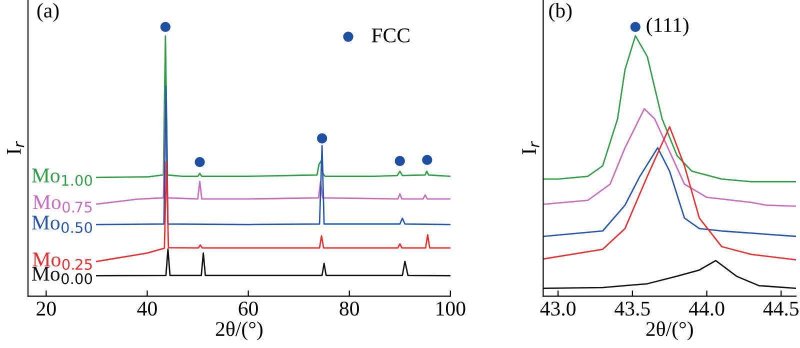  I want to click on chart-title: (a), so click(48, 12).